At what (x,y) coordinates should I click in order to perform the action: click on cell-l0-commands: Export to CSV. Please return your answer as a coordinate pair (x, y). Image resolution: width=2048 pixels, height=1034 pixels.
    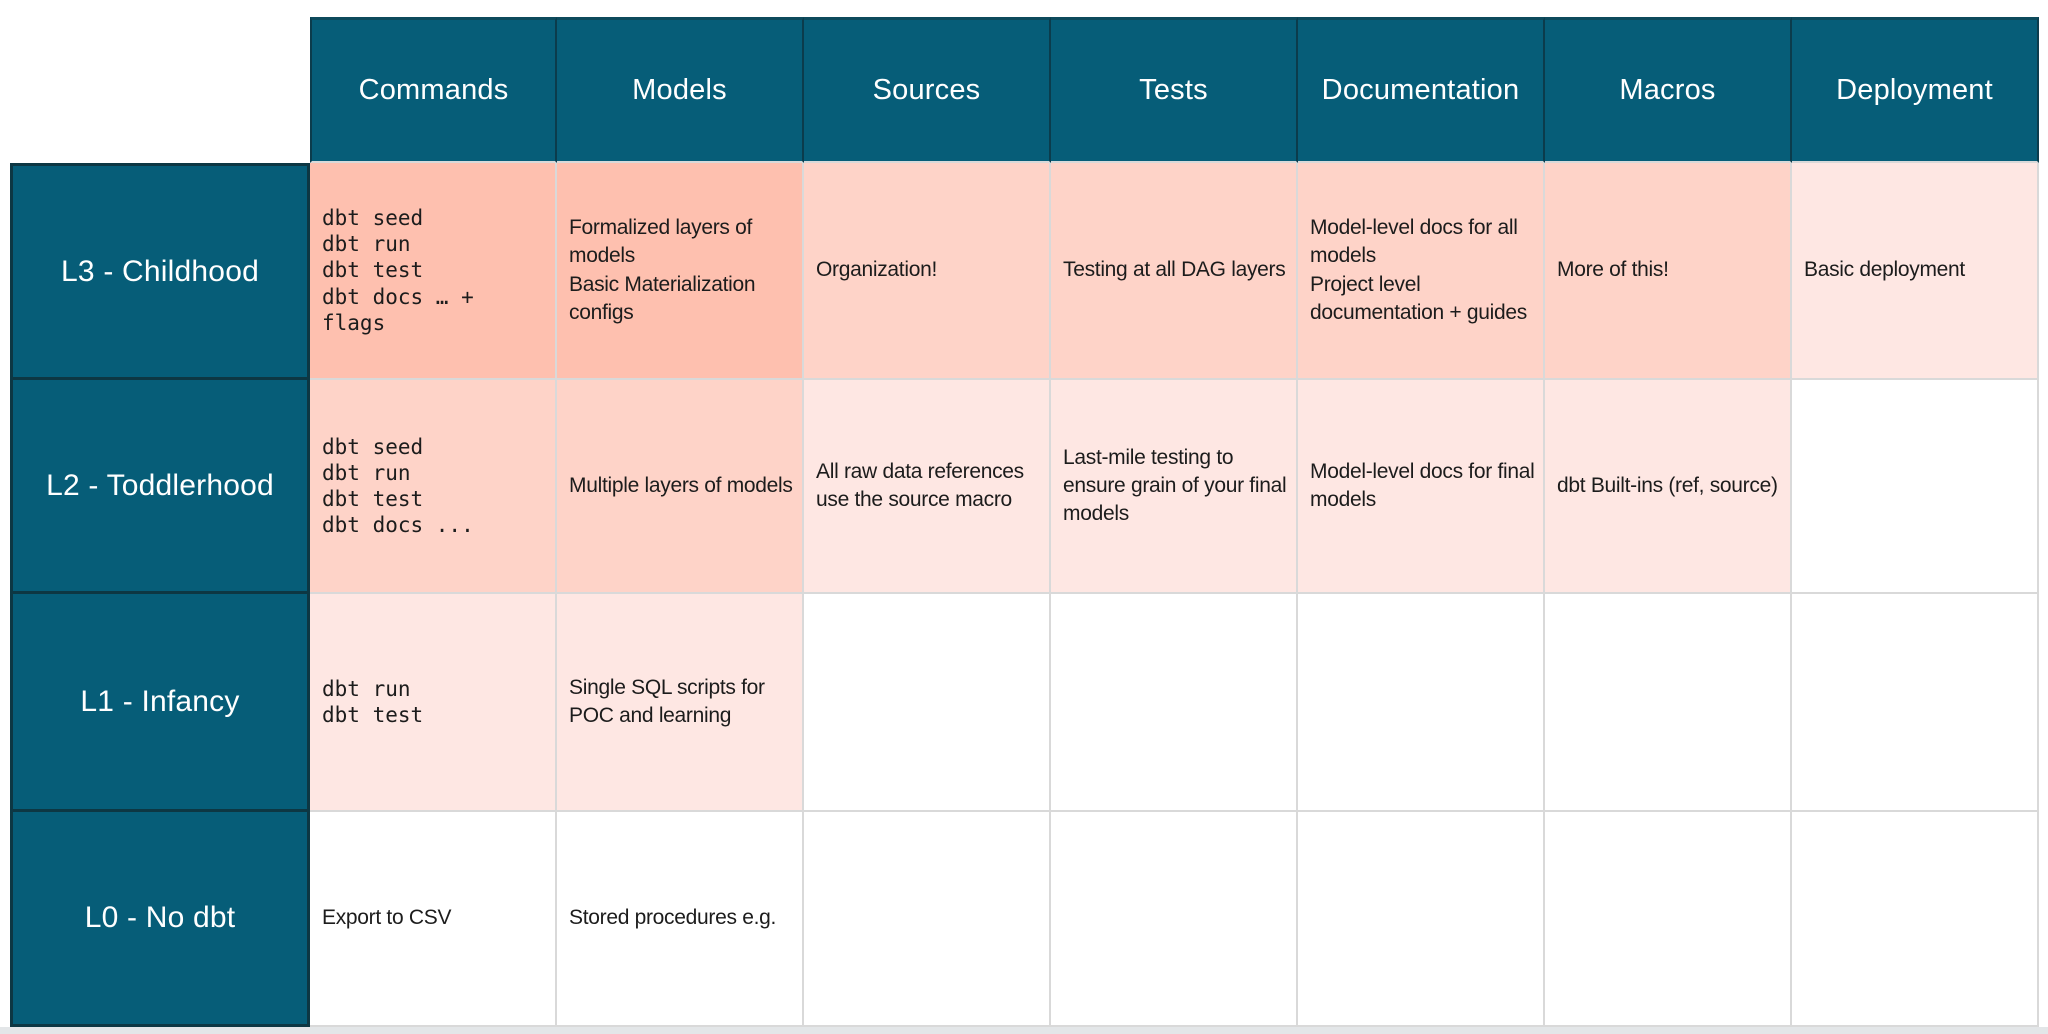
    Looking at the image, I should click on (433, 919).